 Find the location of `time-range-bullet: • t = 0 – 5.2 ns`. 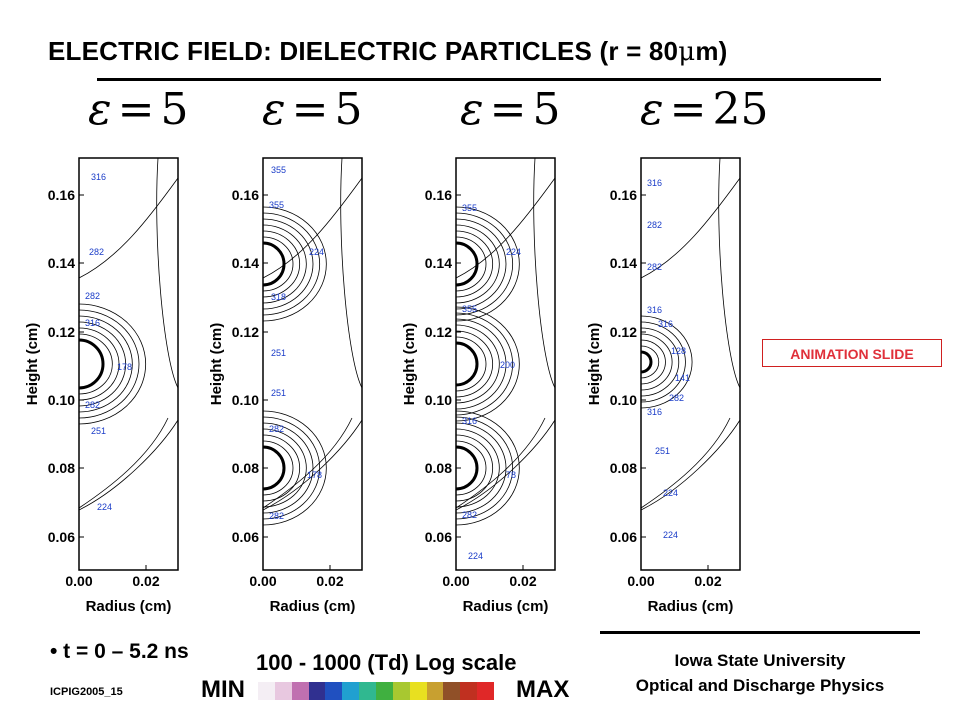

time-range-bullet: • t = 0 – 5.2 ns is located at coordinates (119, 651).